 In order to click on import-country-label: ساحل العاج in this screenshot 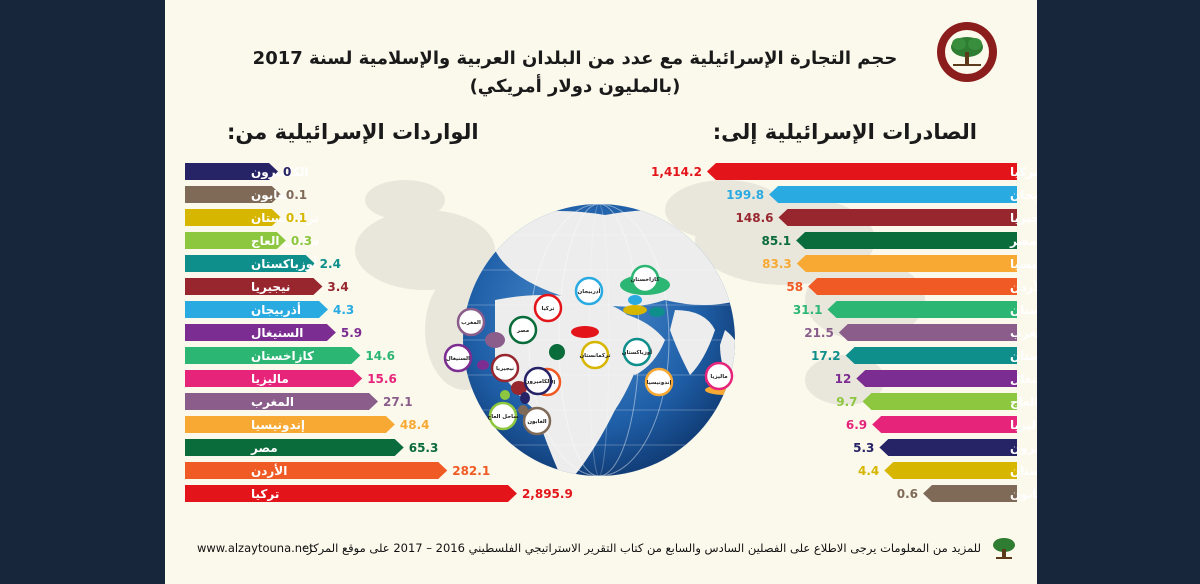, I will do `click(285, 241)`.